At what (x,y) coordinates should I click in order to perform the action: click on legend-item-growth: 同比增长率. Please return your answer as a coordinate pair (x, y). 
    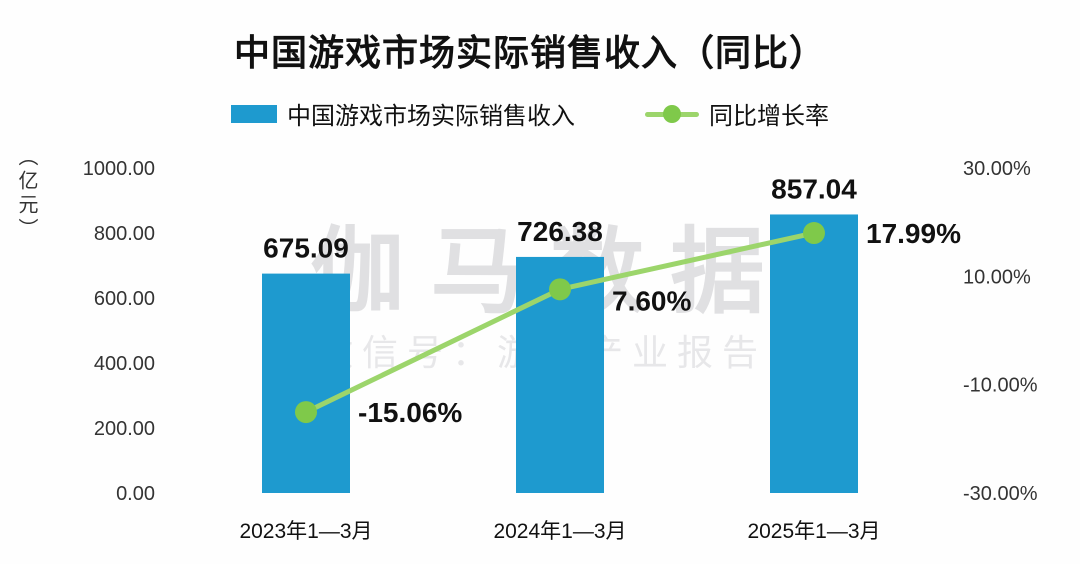
    Looking at the image, I should click on (737, 113).